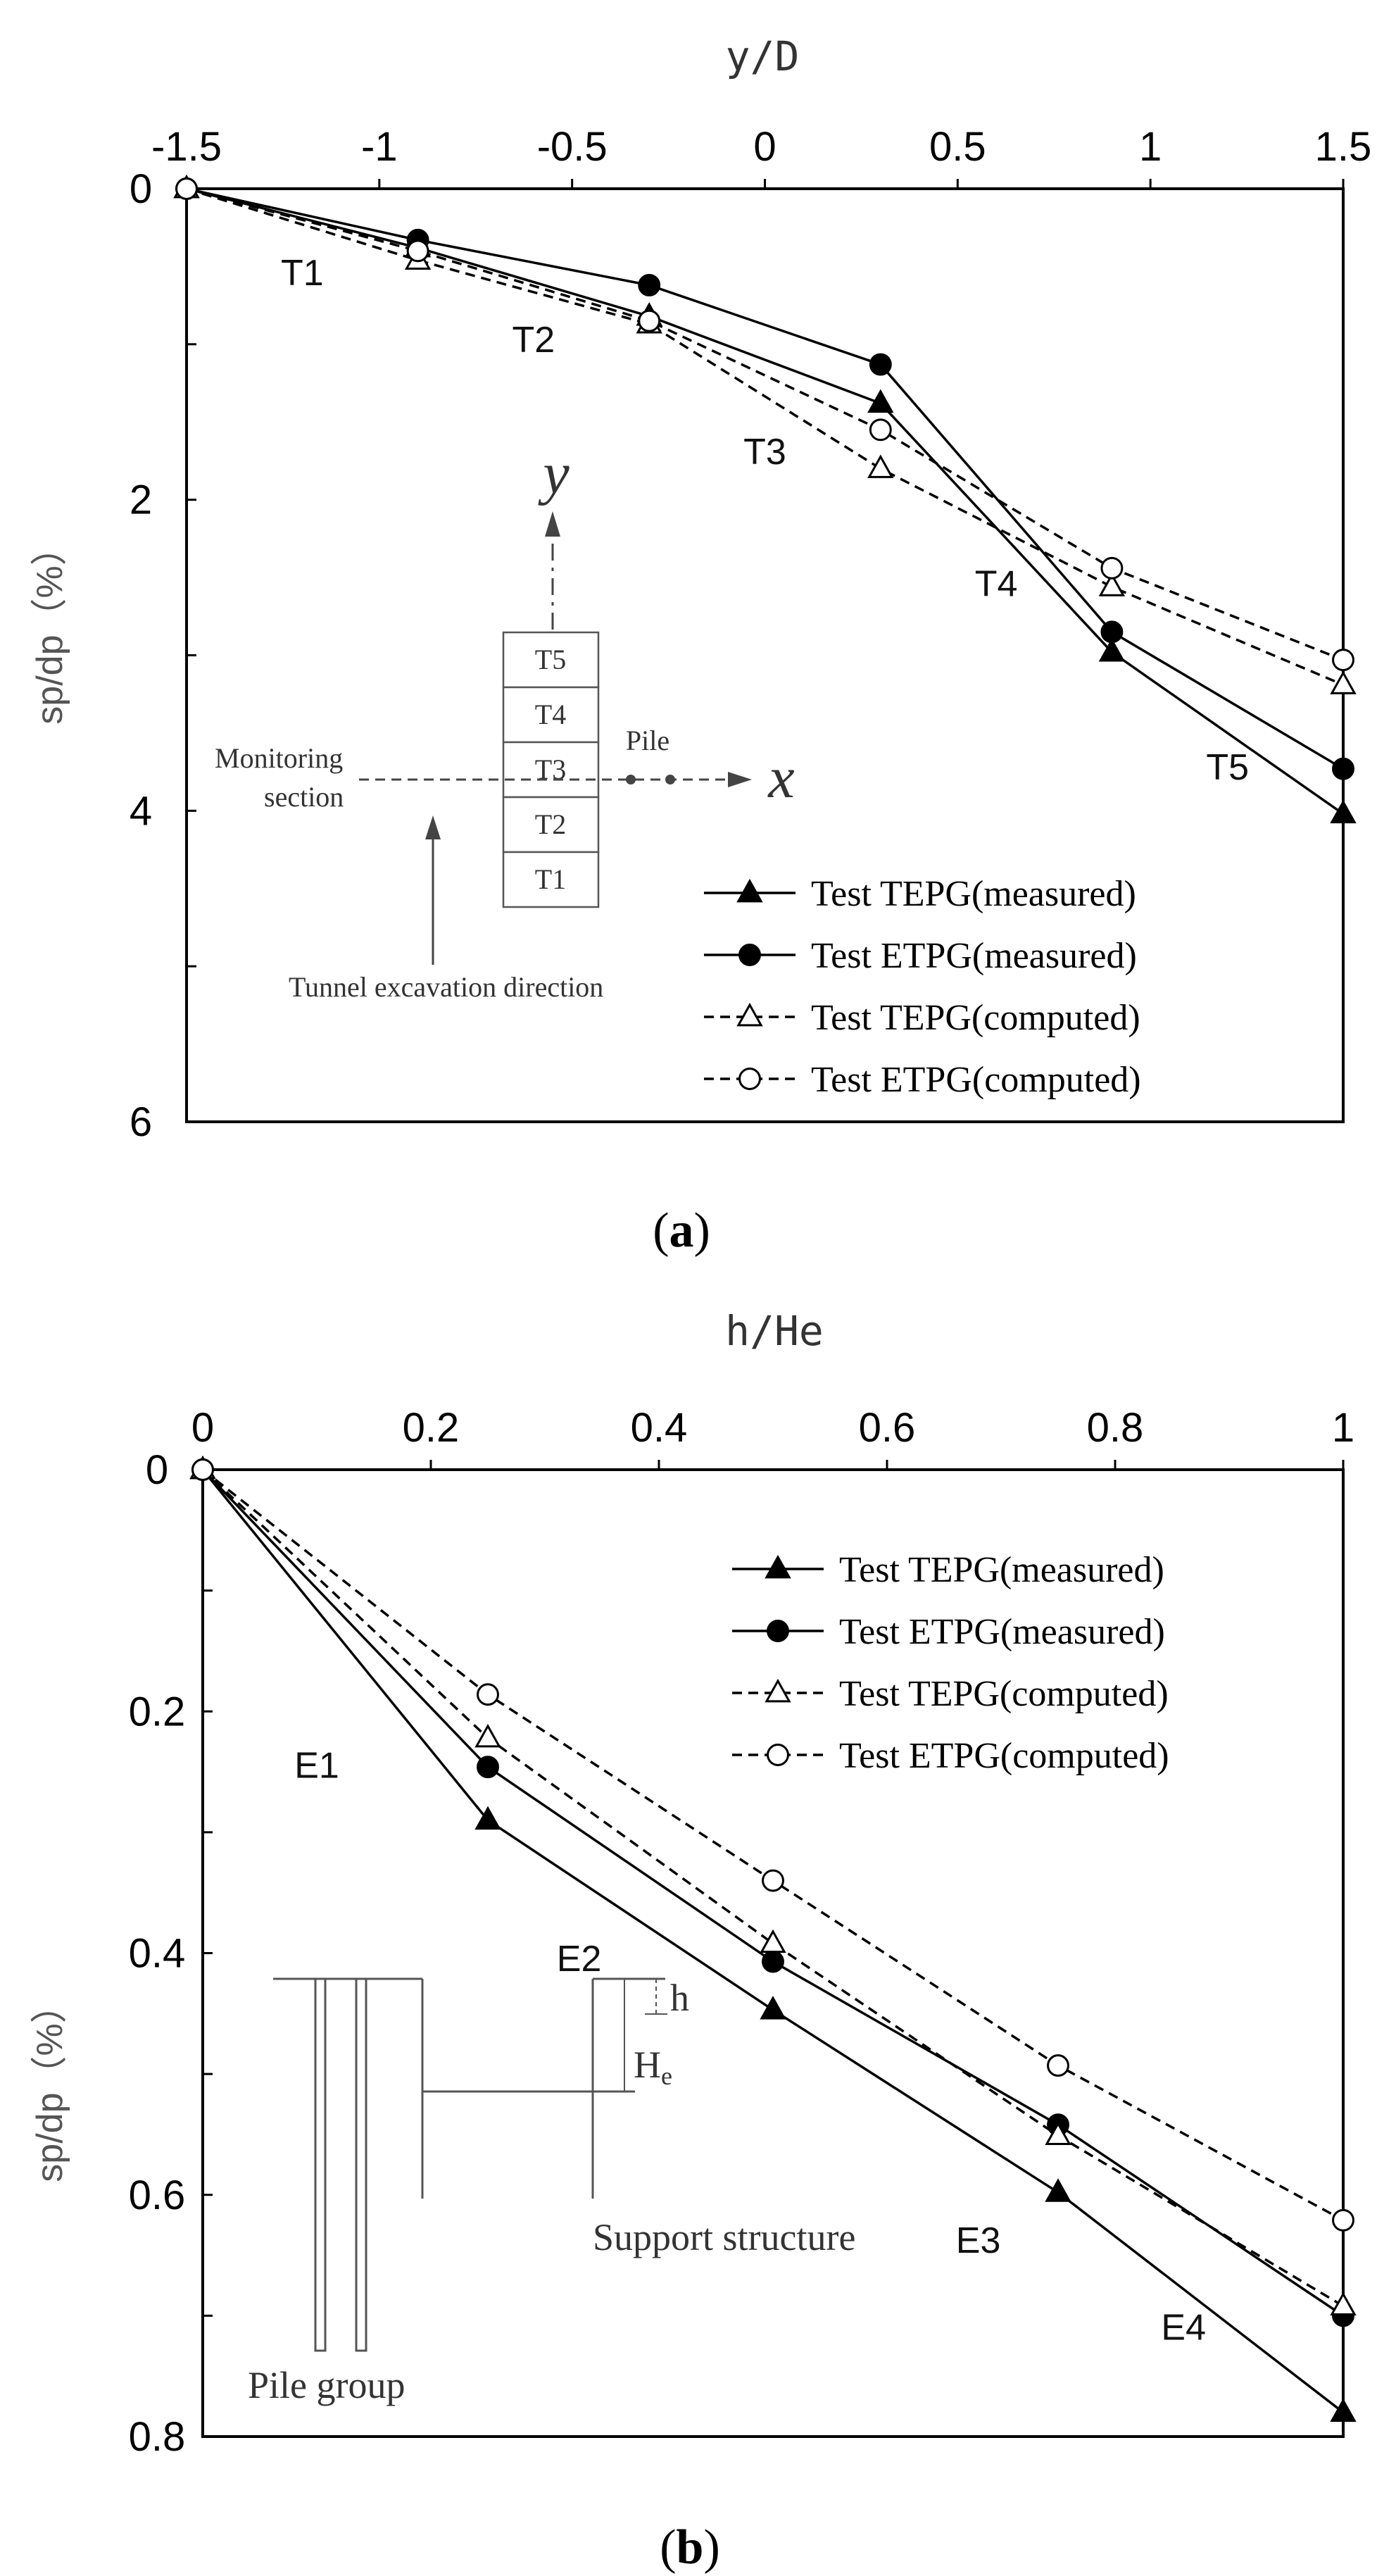 This screenshot has width=1396, height=2576. I want to click on caption-letter: a, so click(681, 1230).